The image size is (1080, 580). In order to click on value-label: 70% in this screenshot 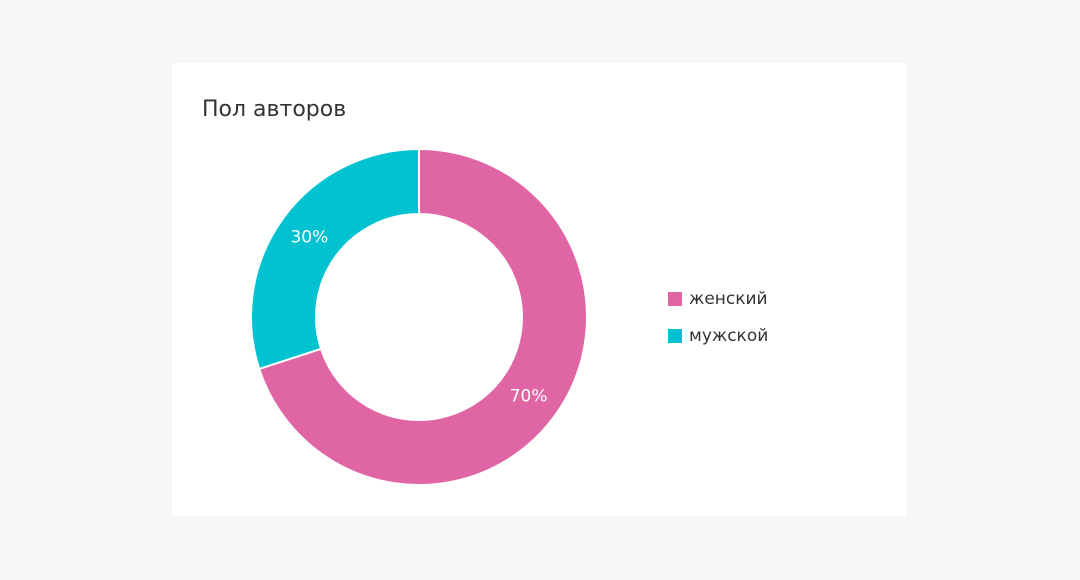, I will do `click(529, 397)`.